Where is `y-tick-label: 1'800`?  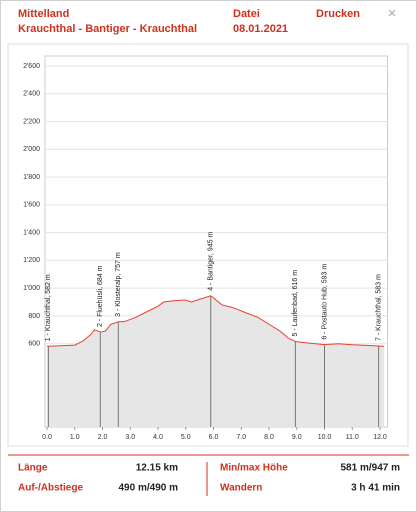
y-tick-label: 1'800 is located at coordinates (31, 177).